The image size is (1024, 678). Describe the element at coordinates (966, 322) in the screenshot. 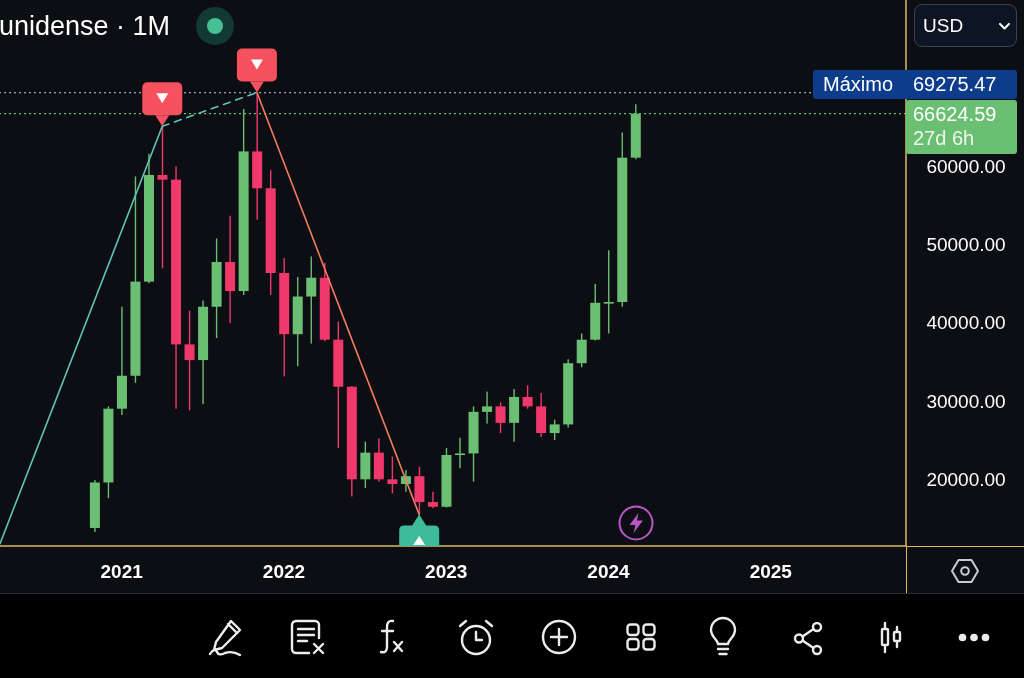

I see `y-tick-label: 40000.00` at that location.